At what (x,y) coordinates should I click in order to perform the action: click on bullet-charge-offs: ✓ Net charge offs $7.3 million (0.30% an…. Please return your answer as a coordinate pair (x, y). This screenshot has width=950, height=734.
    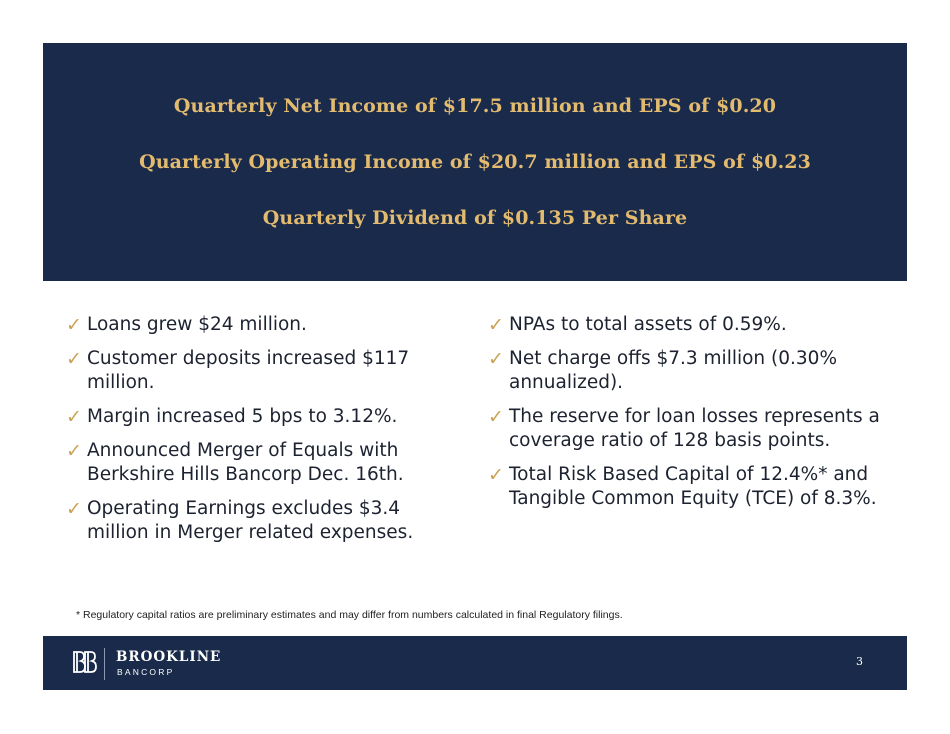
    Looking at the image, I should click on (688, 371).